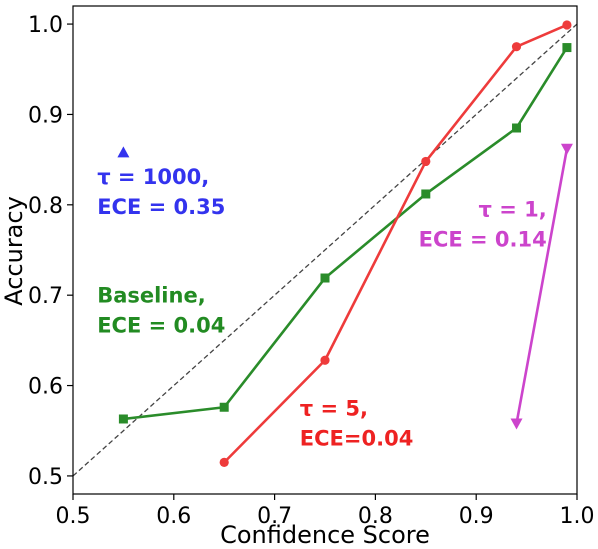  I want to click on annotation-0-line-0: τ = 1000,, so click(153, 177).